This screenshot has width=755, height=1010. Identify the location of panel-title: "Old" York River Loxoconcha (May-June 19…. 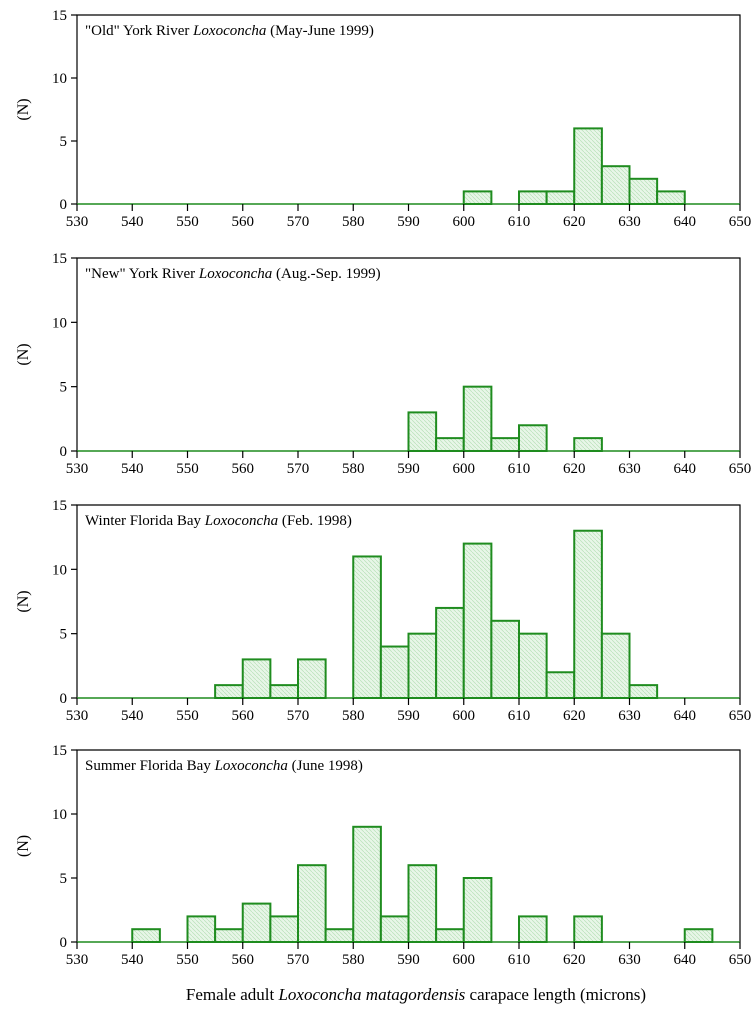
(229, 31).